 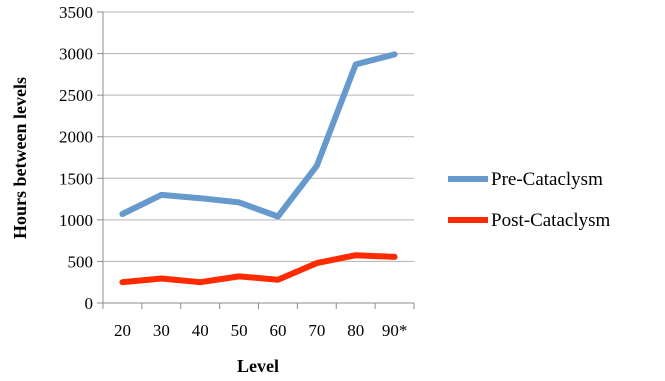 I want to click on legend-label-post-cataclysm: Post-Cataclysm, so click(x=550, y=220).